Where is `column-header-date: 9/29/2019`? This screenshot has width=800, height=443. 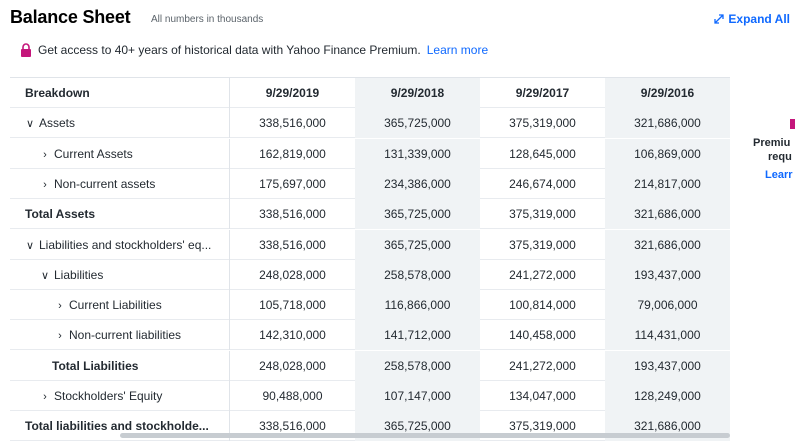
column-header-date: 9/29/2019 is located at coordinates (292, 93).